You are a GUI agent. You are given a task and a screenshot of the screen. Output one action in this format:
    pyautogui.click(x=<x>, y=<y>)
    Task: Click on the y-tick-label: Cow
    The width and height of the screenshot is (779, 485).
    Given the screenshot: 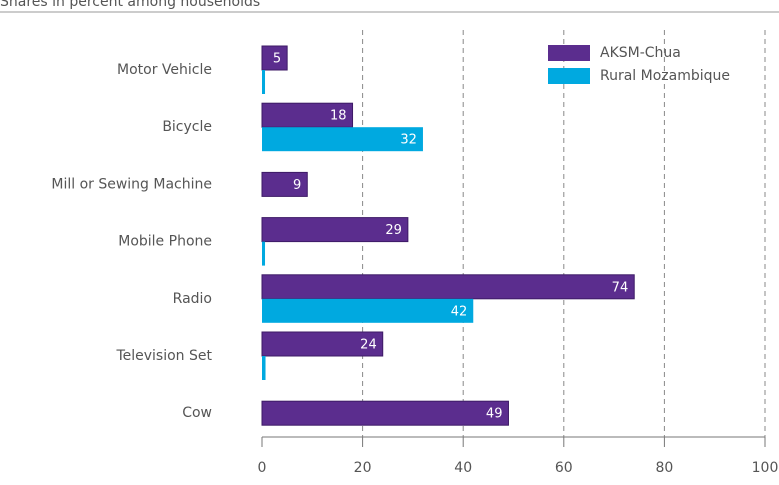 What is the action you would take?
    pyautogui.click(x=197, y=413)
    